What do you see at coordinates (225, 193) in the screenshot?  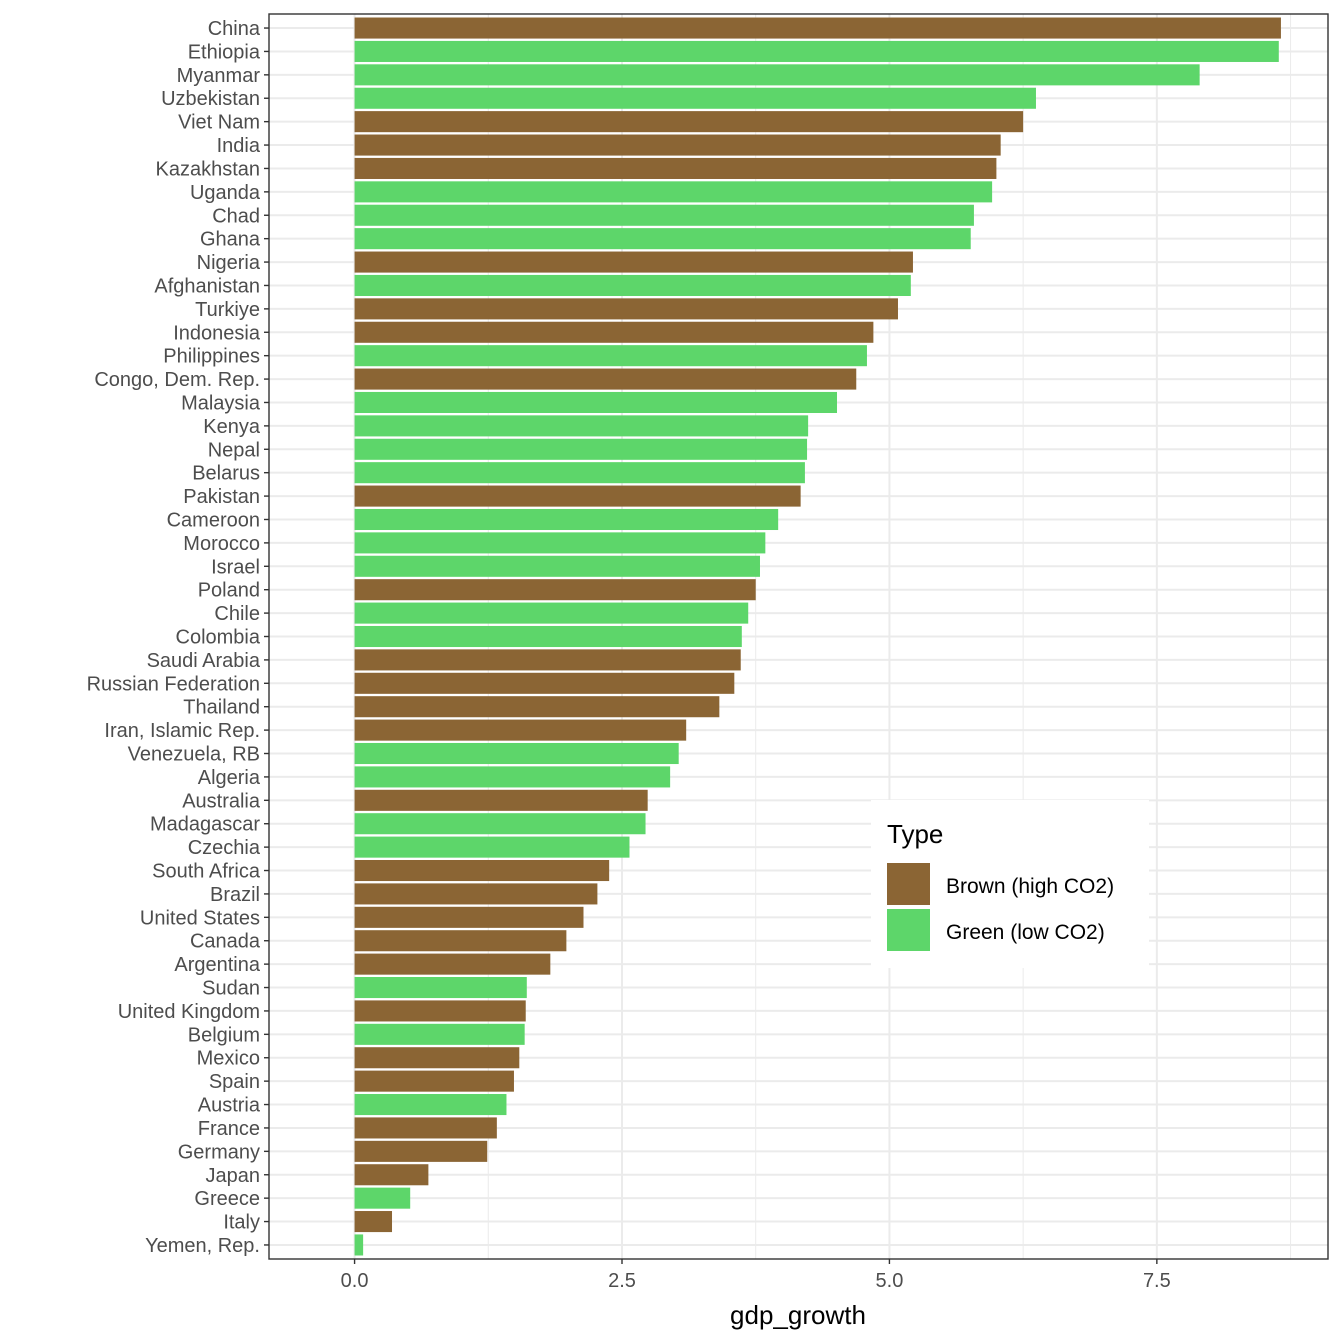 I see `category-label: Uganda` at bounding box center [225, 193].